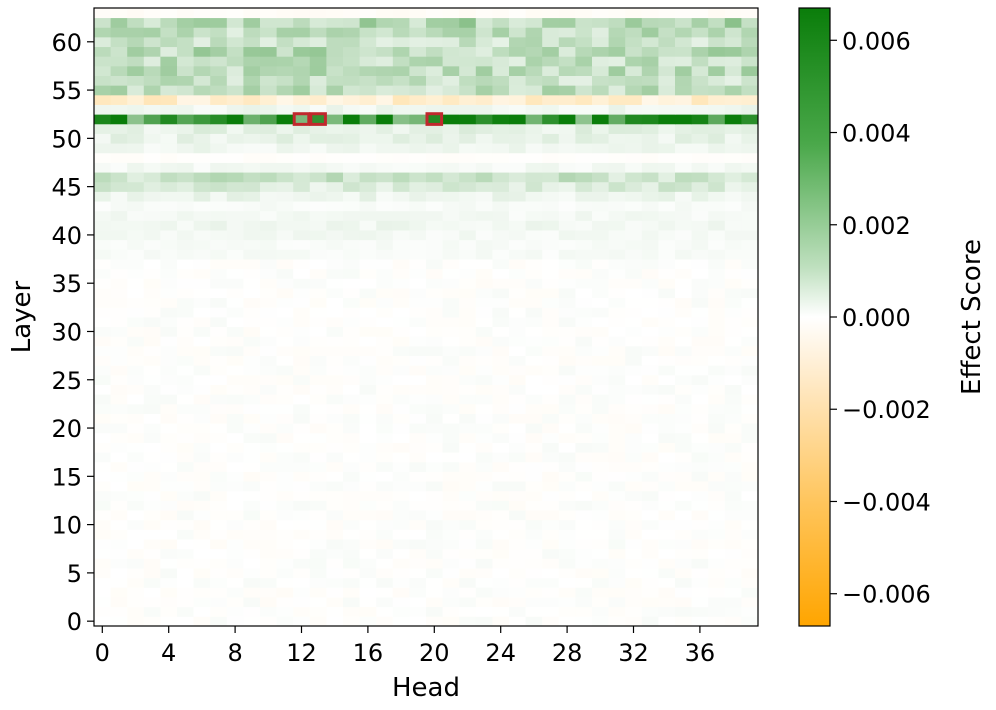 This screenshot has width=996, height=710. Describe the element at coordinates (876, 134) in the screenshot. I see `colorbar-tick-label: 0.004` at that location.